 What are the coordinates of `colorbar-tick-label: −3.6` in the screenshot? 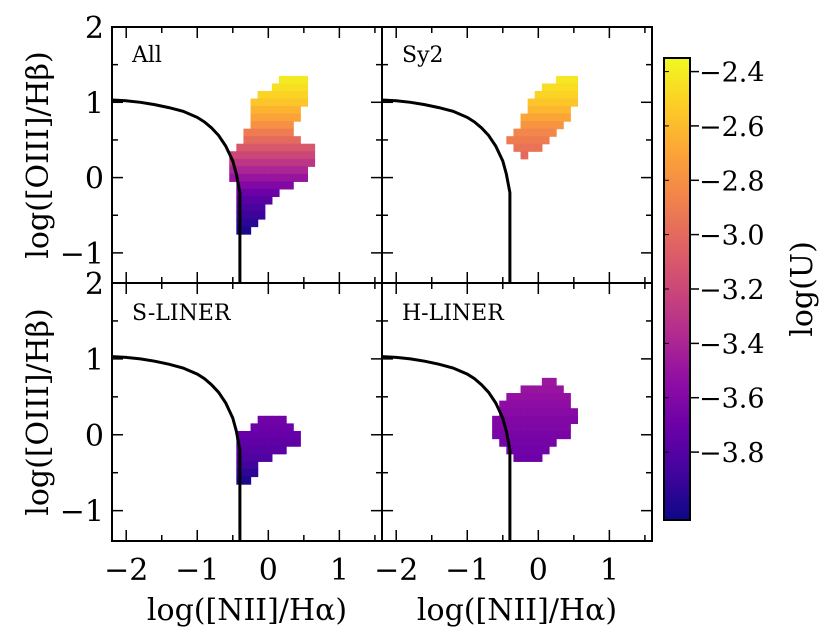 It's located at (732, 399).